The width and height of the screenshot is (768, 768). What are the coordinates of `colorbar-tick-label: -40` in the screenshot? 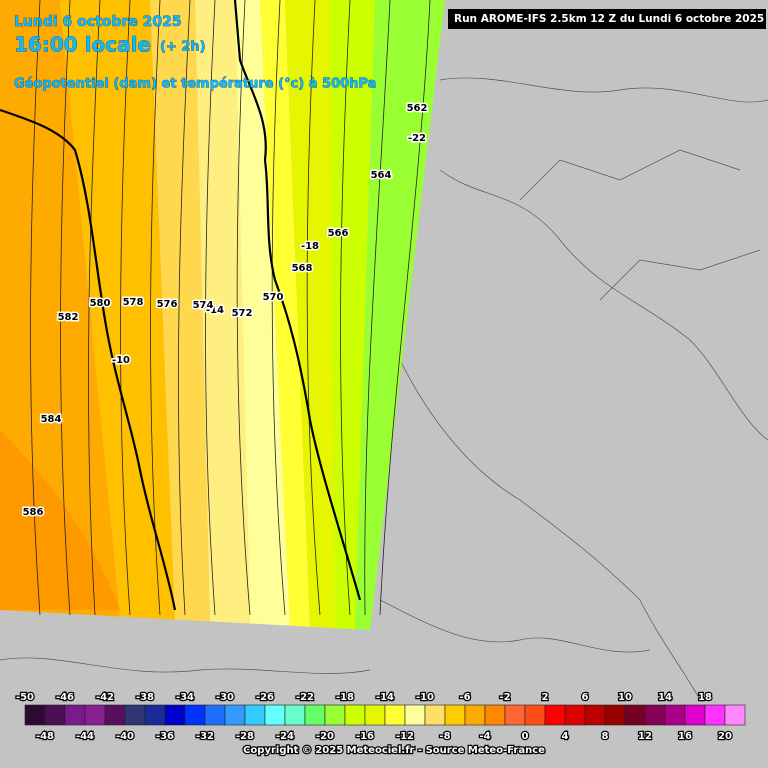 It's located at (125, 736).